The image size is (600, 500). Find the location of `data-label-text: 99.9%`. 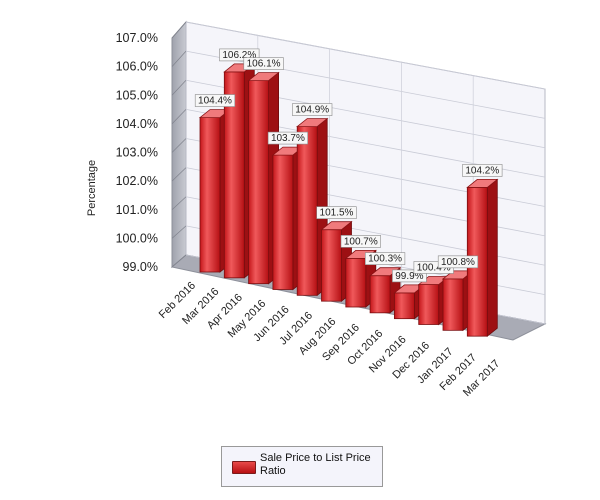

data-label-text: 99.9% is located at coordinates (409, 276).